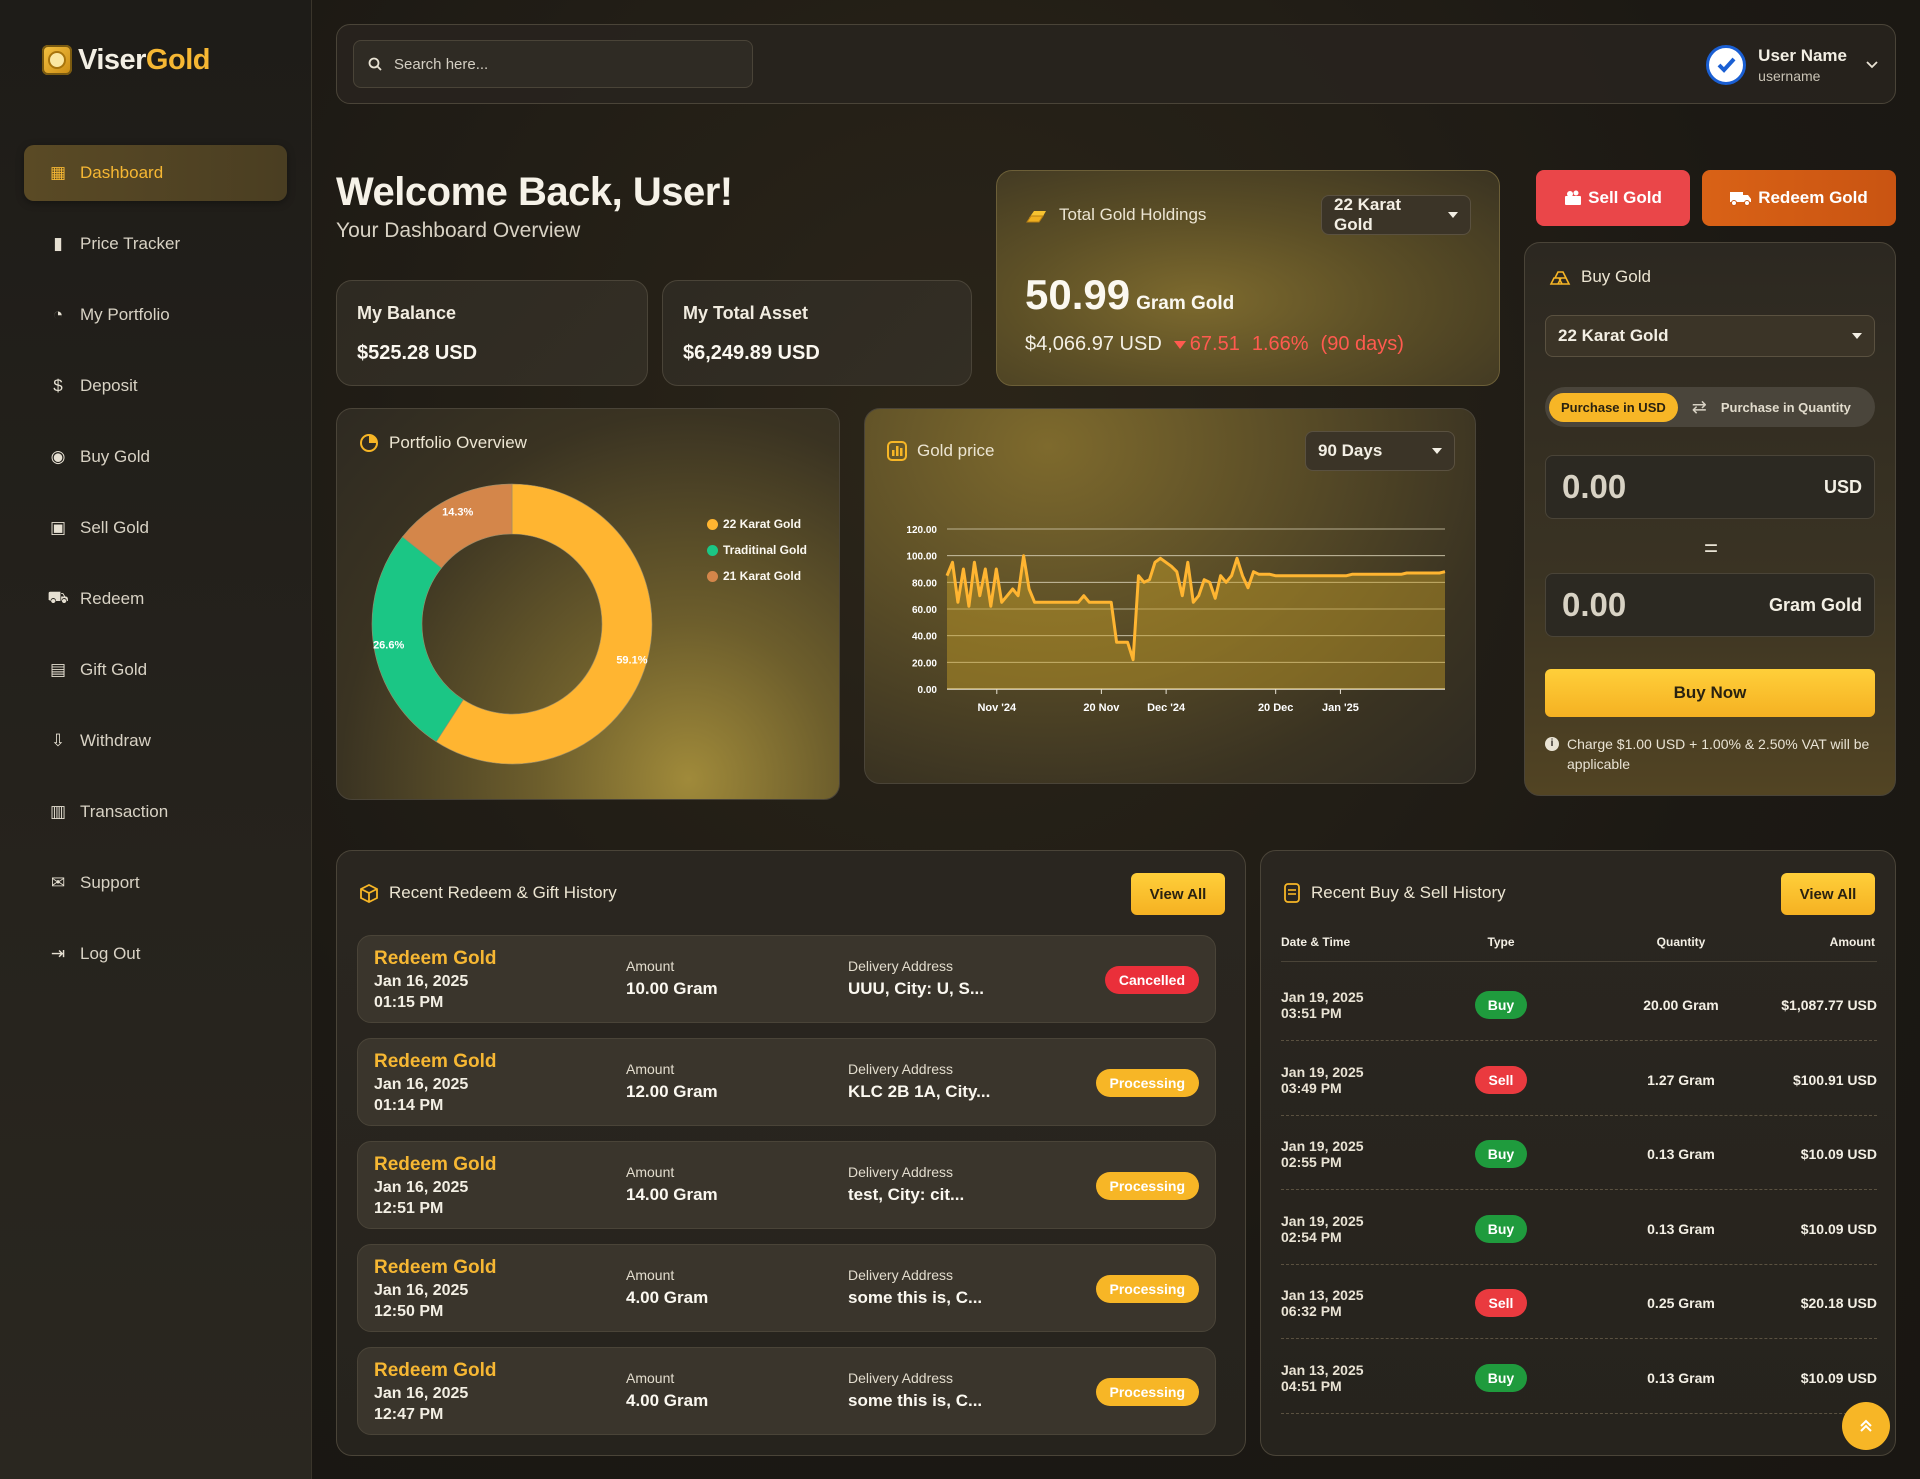  Describe the element at coordinates (155, 315) in the screenshot. I see `sidebar-item-my-portfolio: ◔ My Portfolio` at that location.